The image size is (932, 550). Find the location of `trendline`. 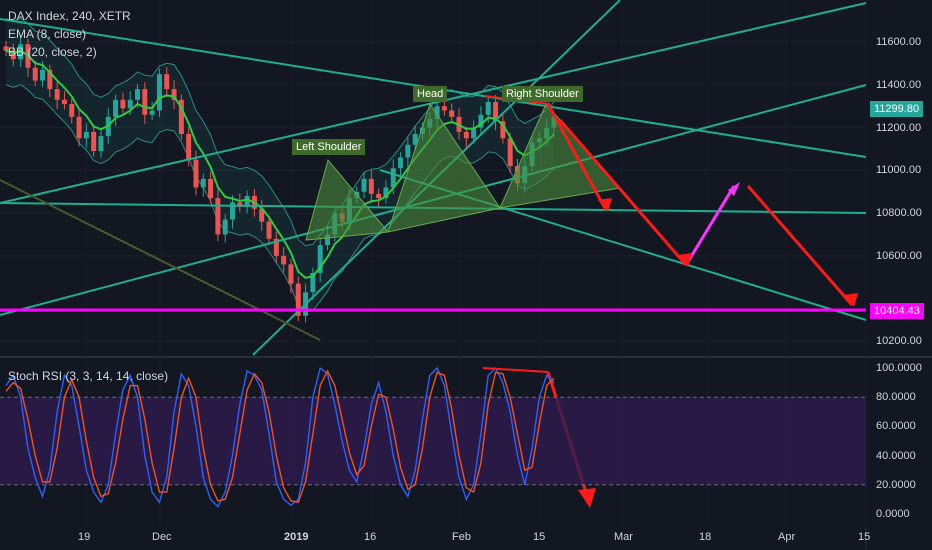

trendline is located at coordinates (160, 260).